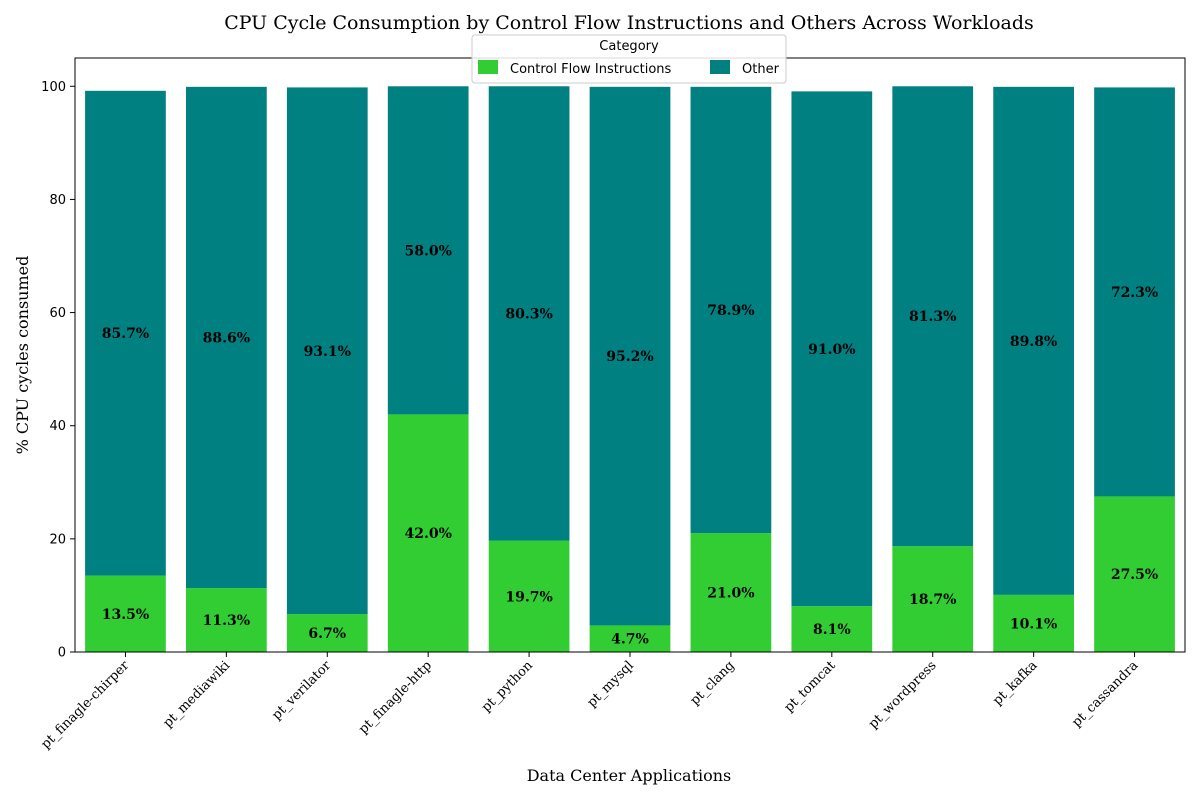 The image size is (1200, 800). I want to click on value-label-other-pt_cassandra: 72.3%, so click(1134, 293).